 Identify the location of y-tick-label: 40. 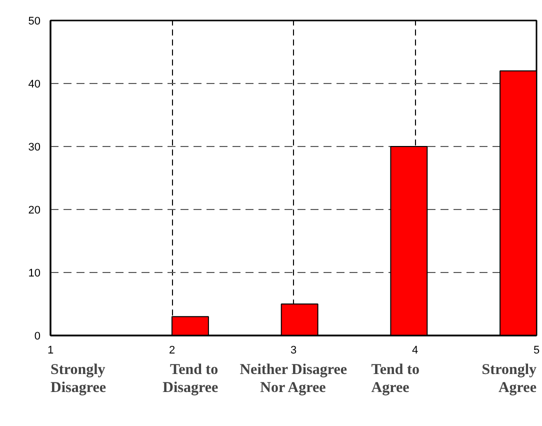
(34, 84).